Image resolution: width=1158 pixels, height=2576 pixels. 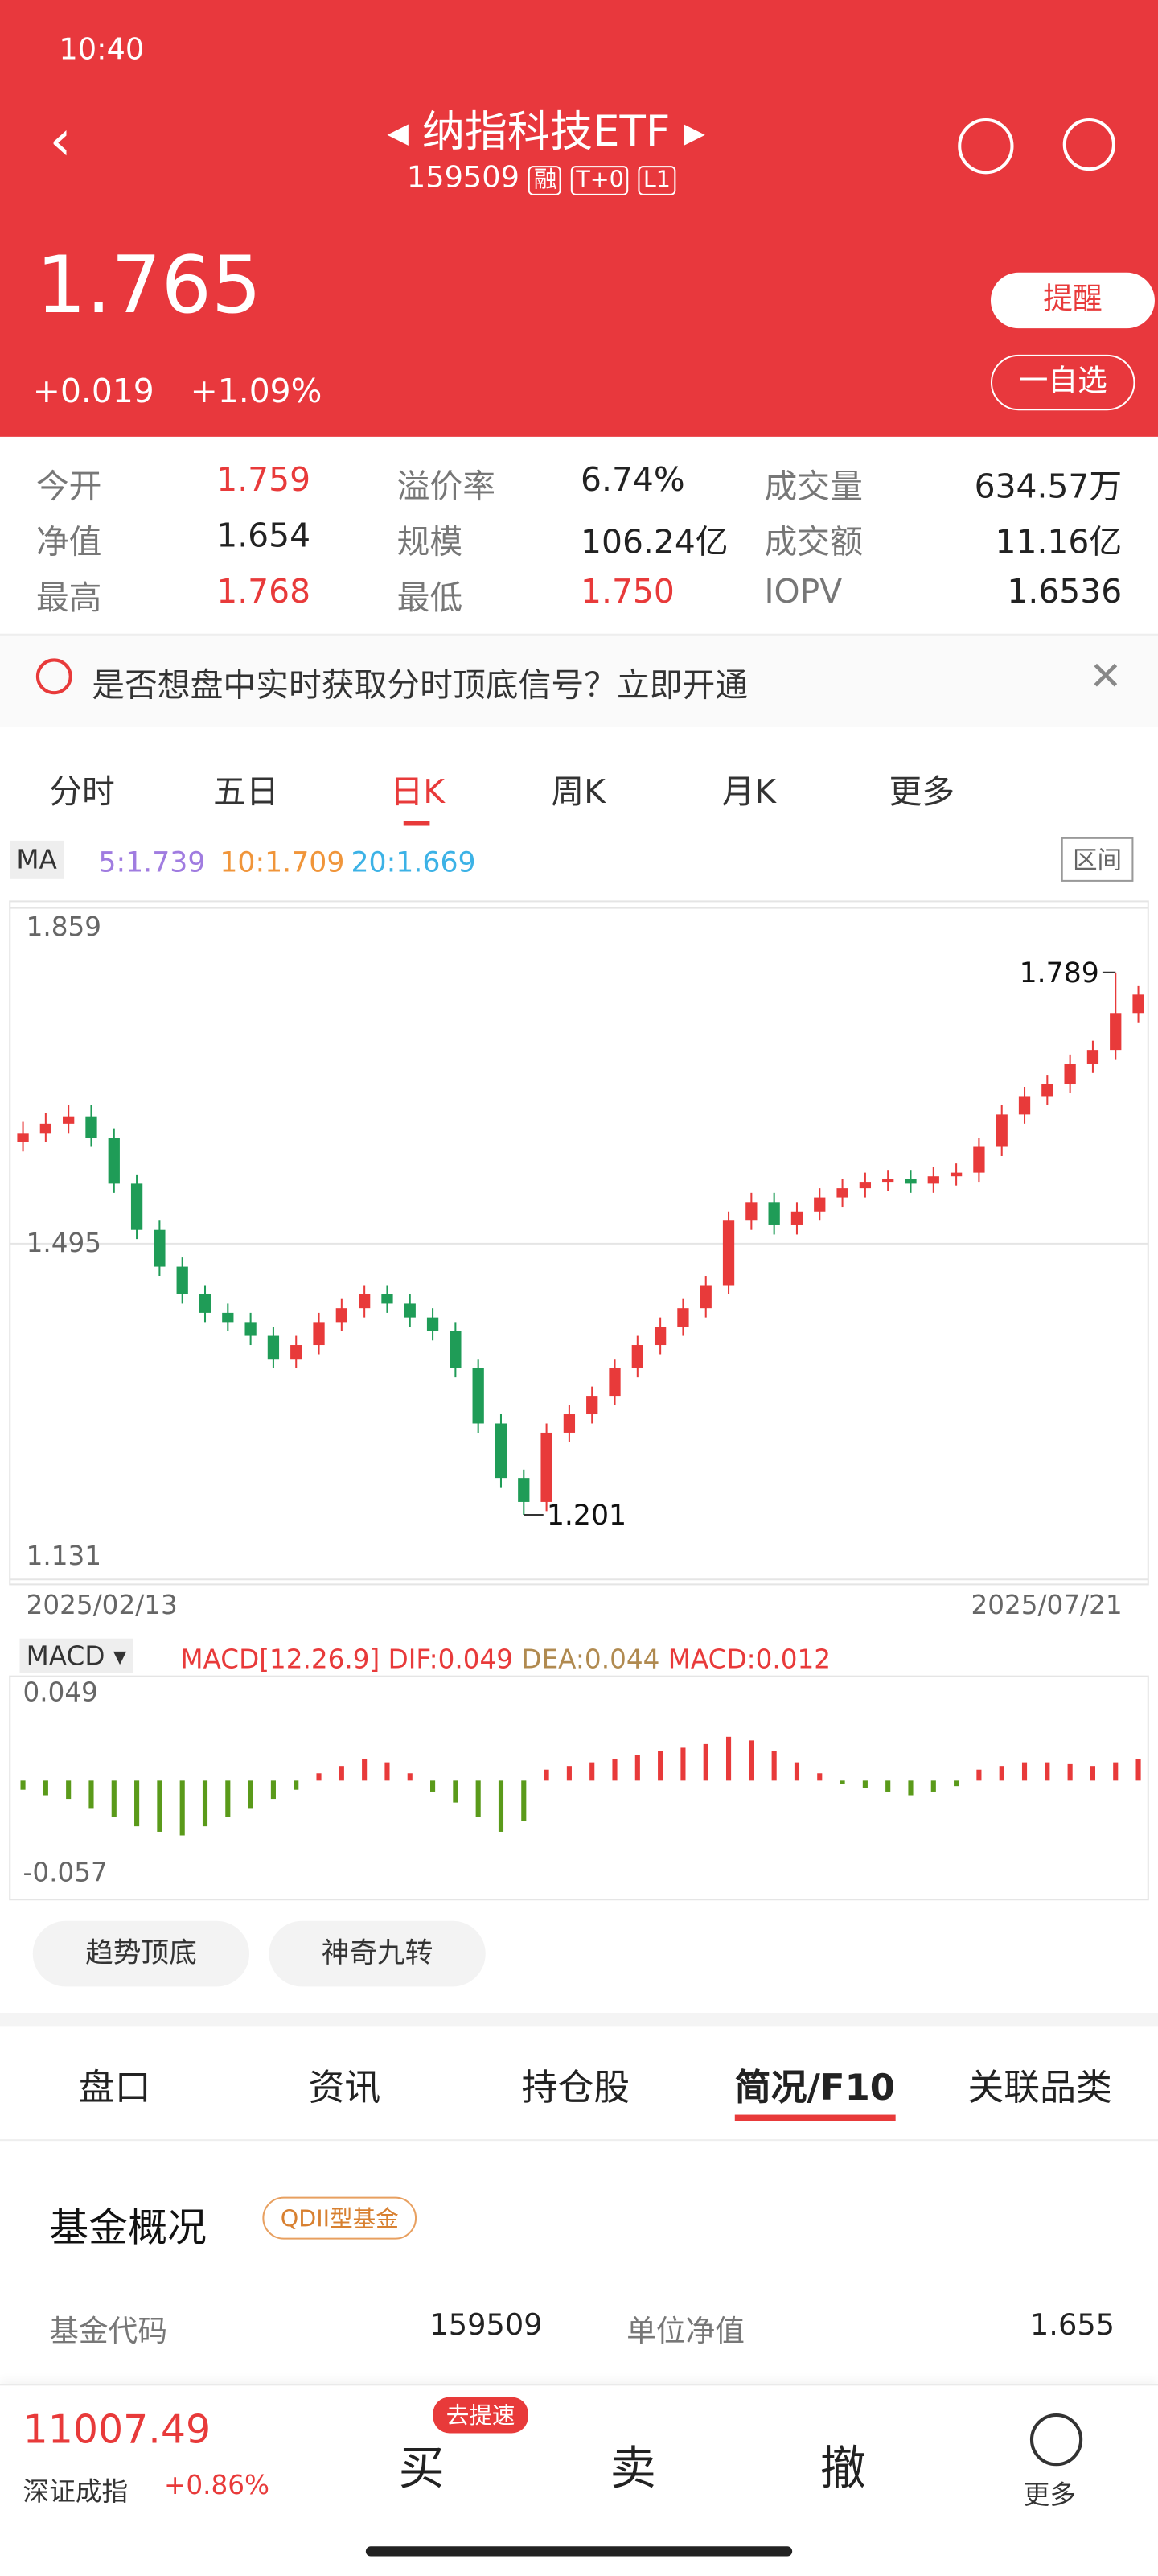 I want to click on sell: 卖, so click(x=633, y=2468).